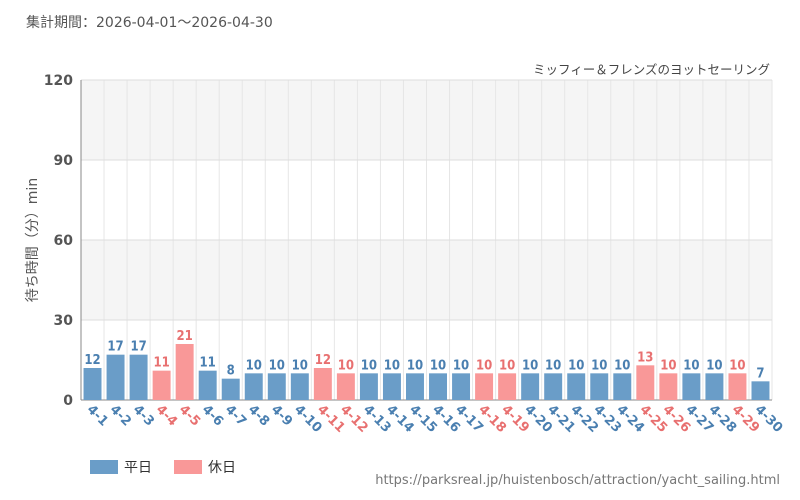  What do you see at coordinates (64, 321) in the screenshot?
I see `y-tick-label: 30` at bounding box center [64, 321].